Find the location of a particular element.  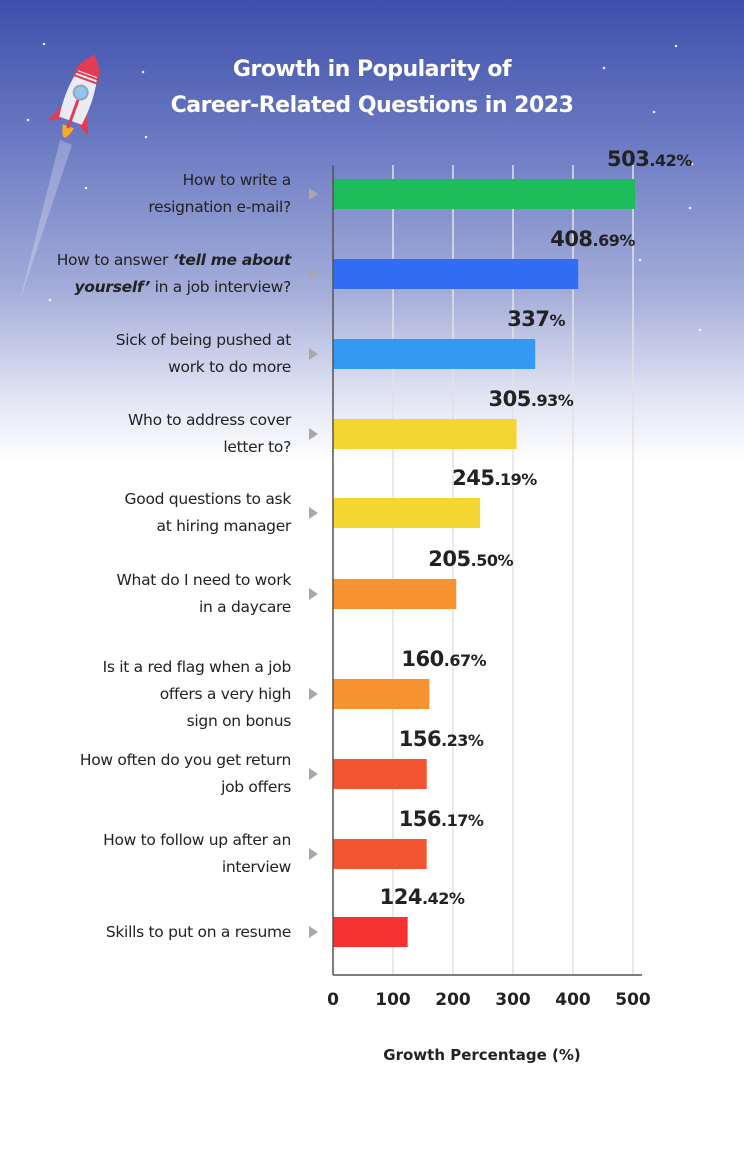

category-label: Sick of being pushed at work to do more is located at coordinates (203, 354).